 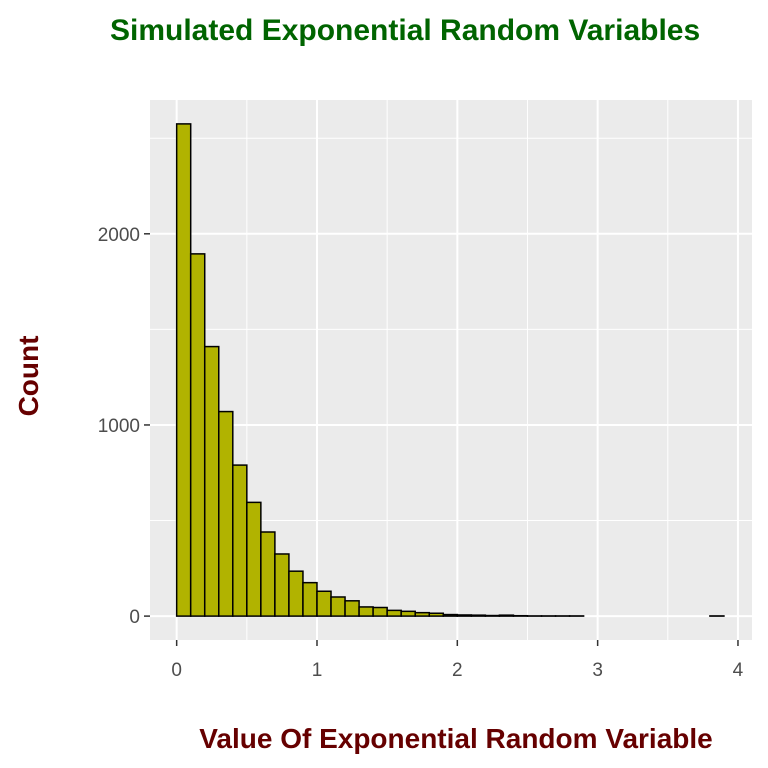 What do you see at coordinates (119, 426) in the screenshot?
I see `y-tick-label: 1000` at bounding box center [119, 426].